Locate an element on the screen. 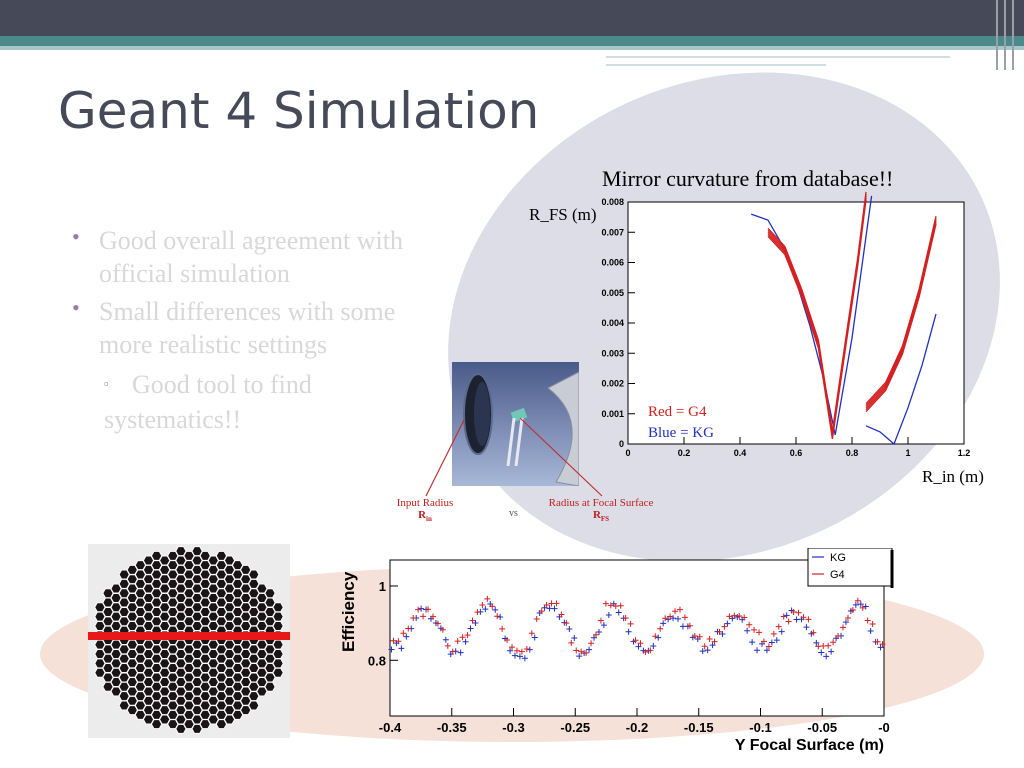  x-tick-label: -0.05 is located at coordinates (822, 727).